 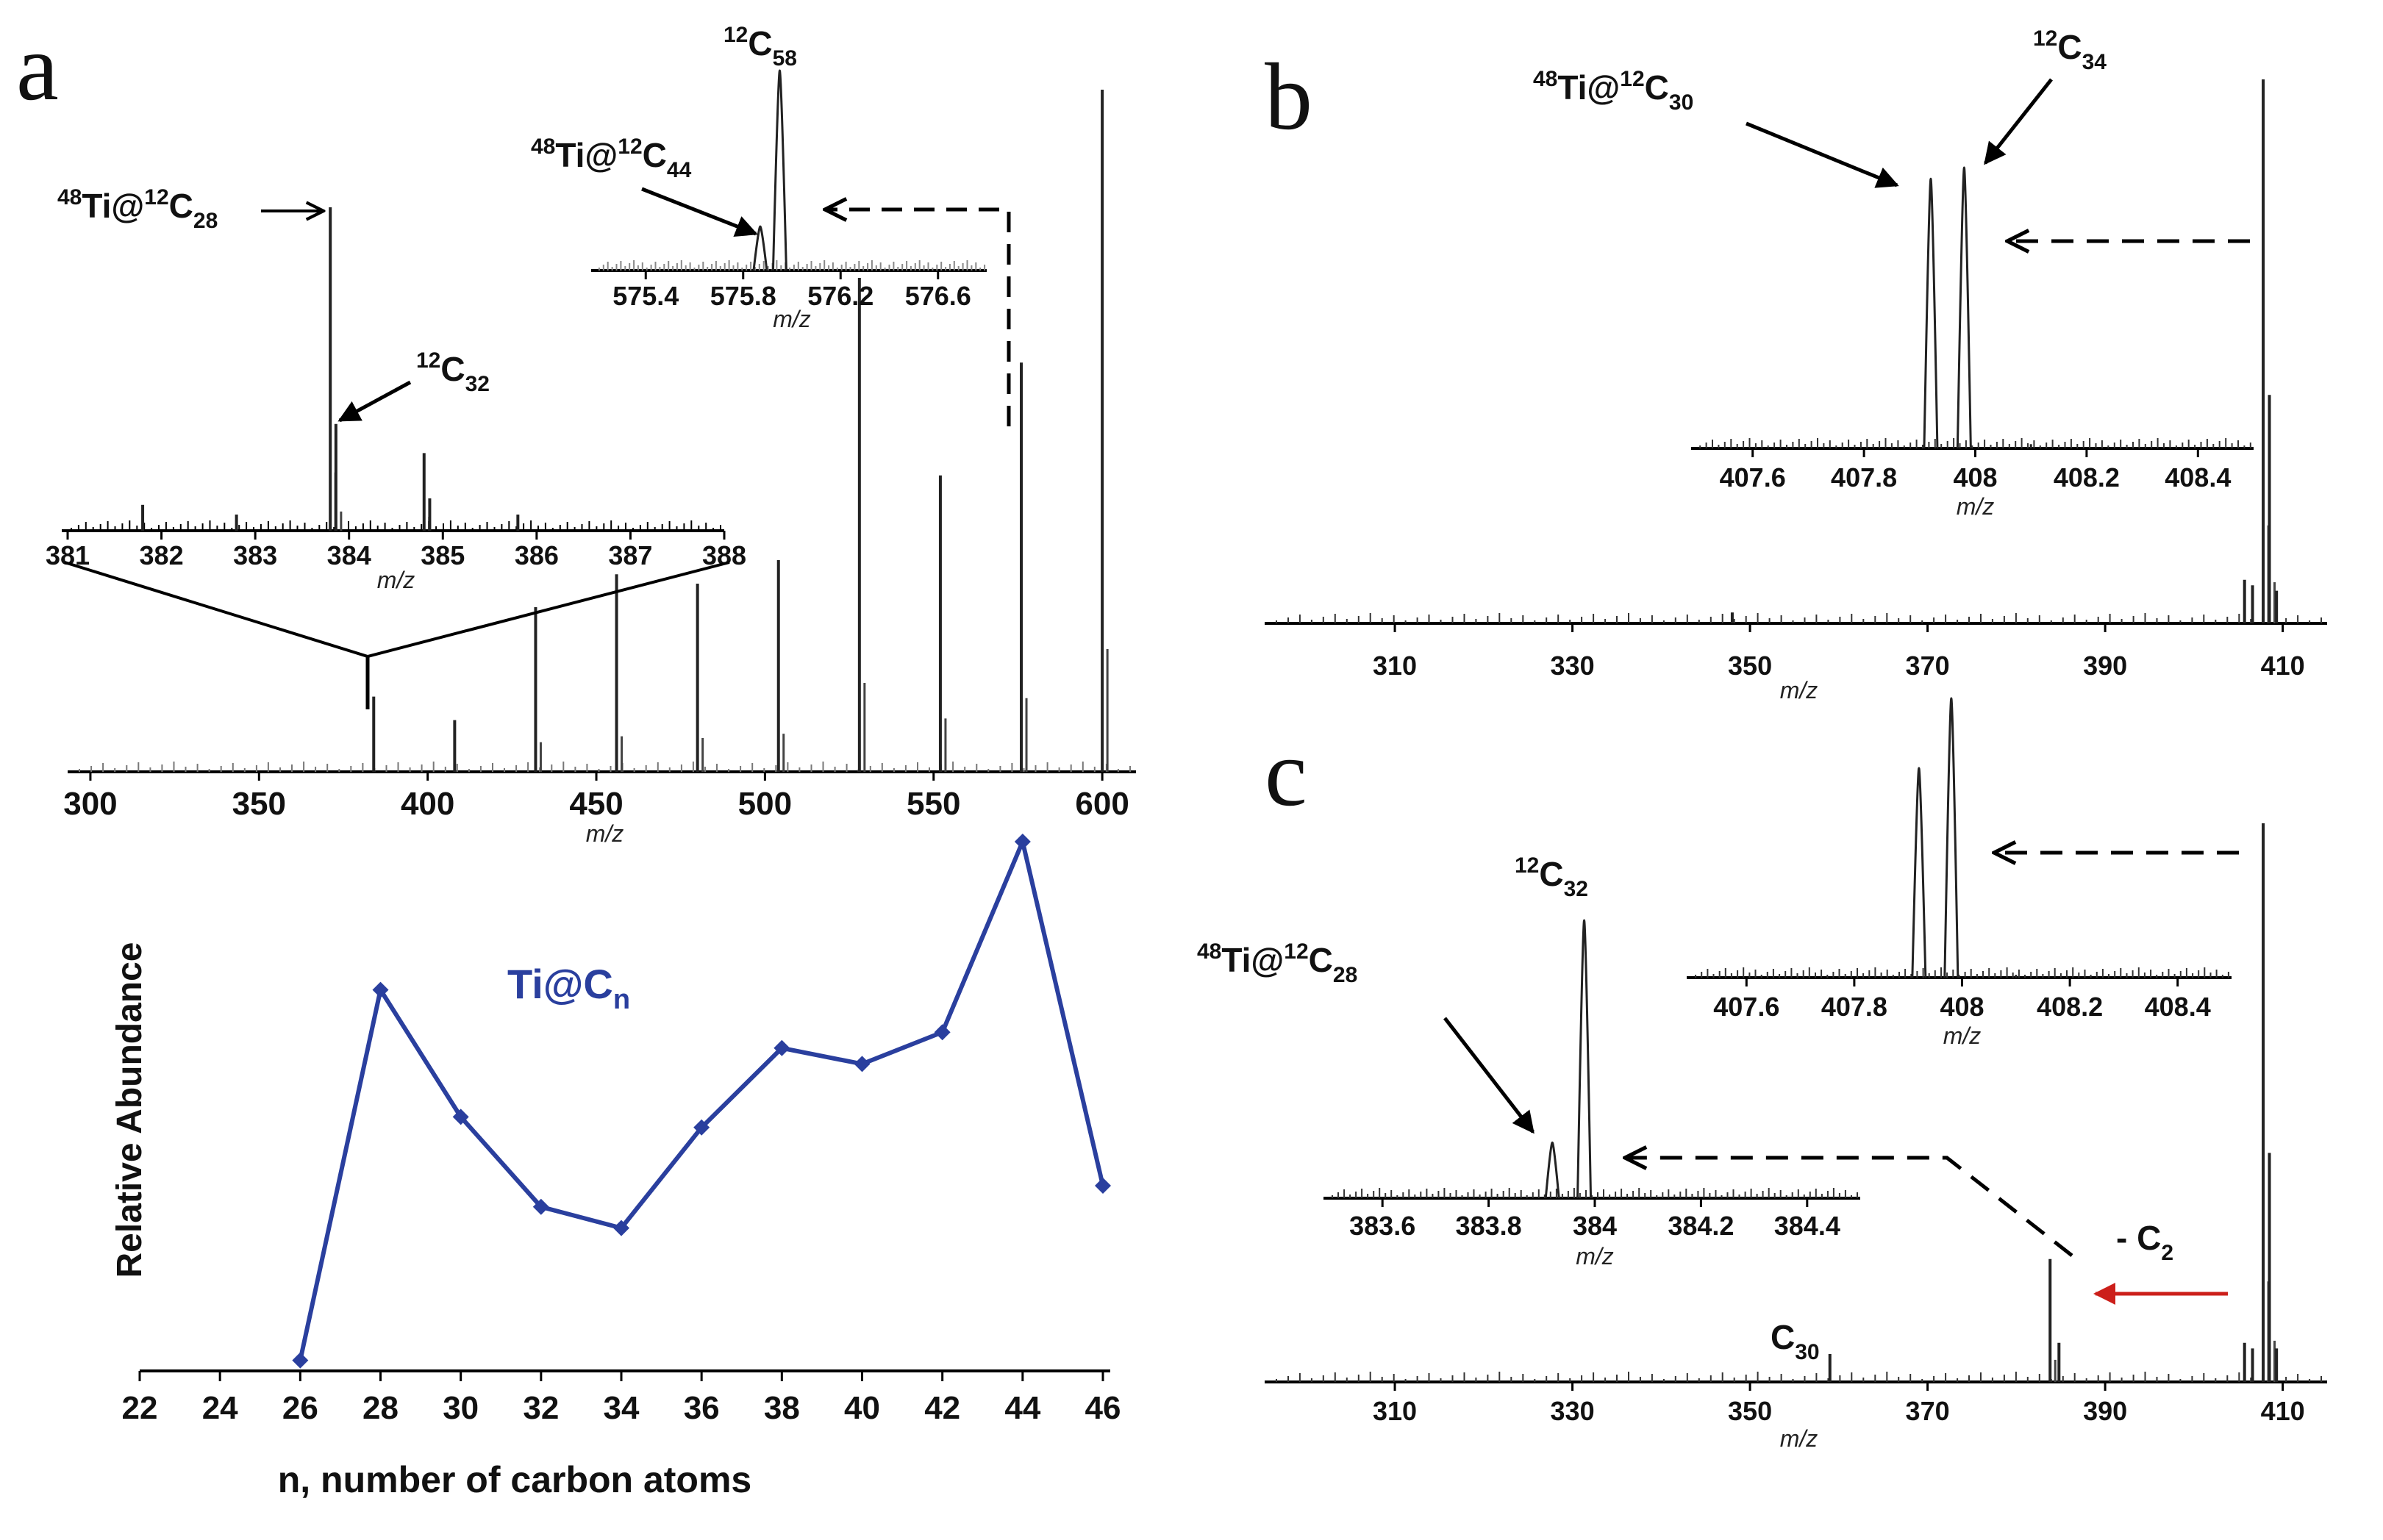 I want to click on label-ti44-a: 48Ti@12C44, so click(x=611, y=159).